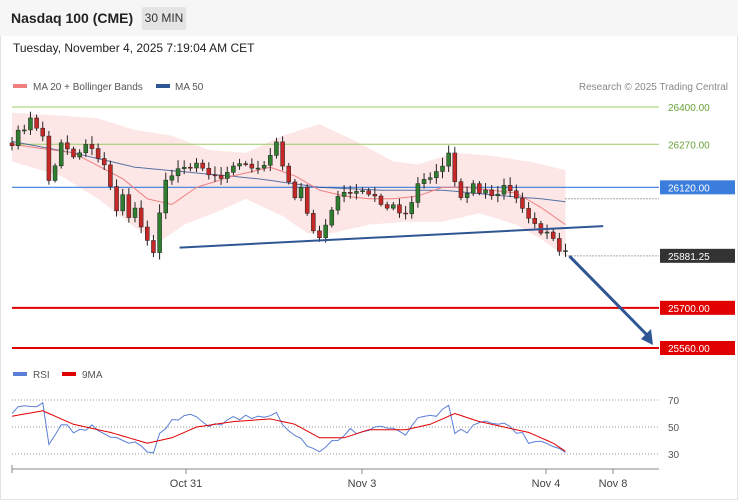  I want to click on rsi-9ma-line, so click(288, 431).